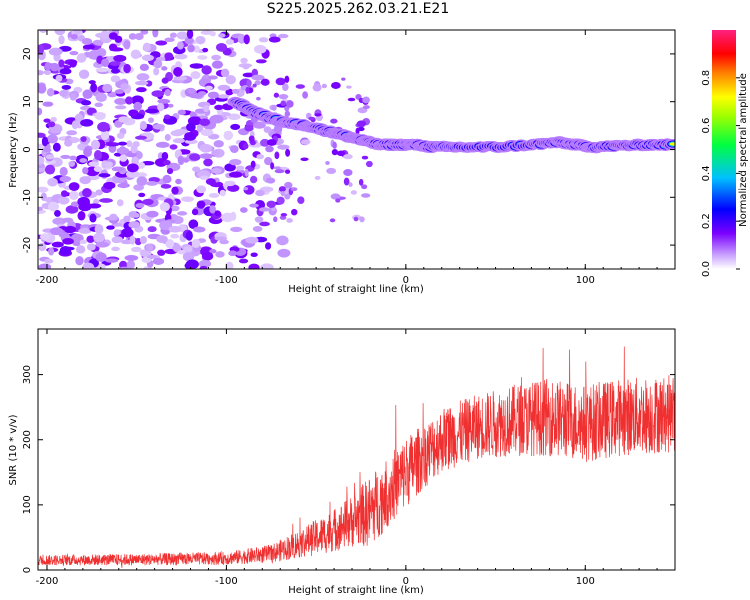 Image resolution: width=750 pixels, height=600 pixels. I want to click on colorbar-tick-label: 0.6, so click(706, 126).